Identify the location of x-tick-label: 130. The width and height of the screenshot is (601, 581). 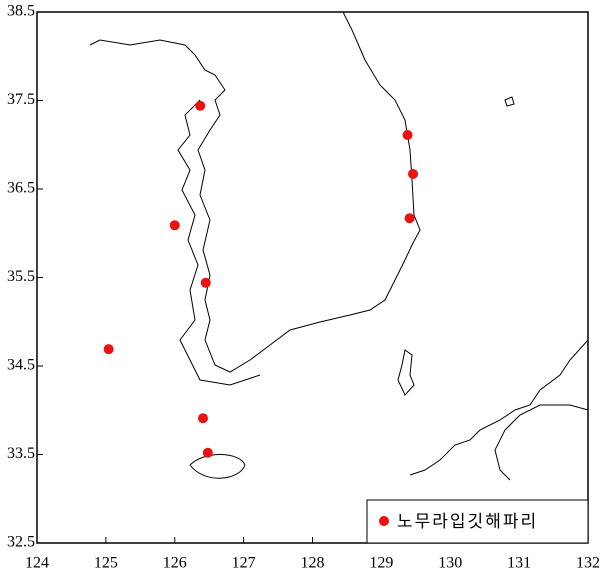
(450, 563).